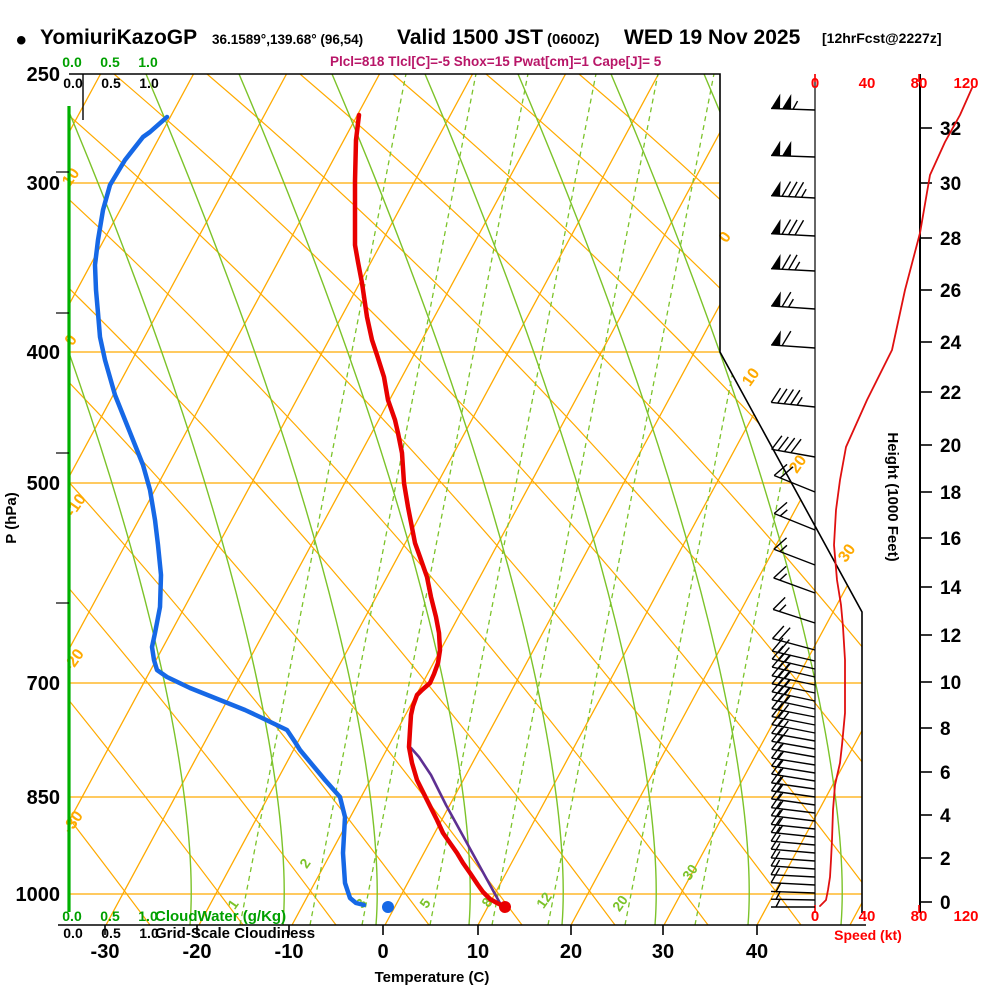  I want to click on temperature-axis-title: Temperature (C), so click(432, 977).